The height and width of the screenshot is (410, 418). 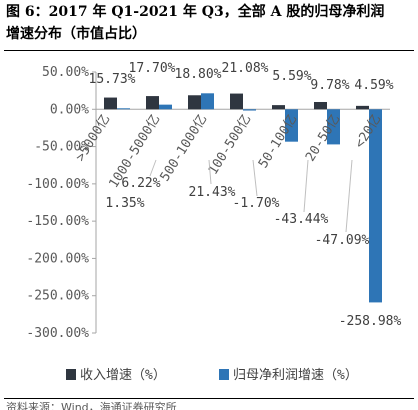 What do you see at coordinates (123, 375) in the screenshot?
I see `legend-label-revenue: 收入增速（%）` at bounding box center [123, 375].